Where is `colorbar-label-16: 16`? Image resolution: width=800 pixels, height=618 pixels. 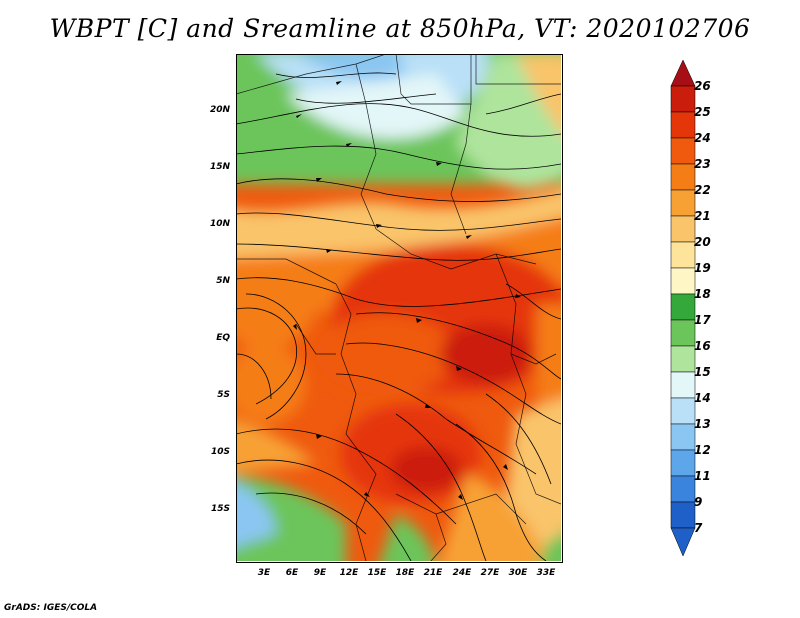
colorbar-label-16: 16 is located at coordinates (702, 346).